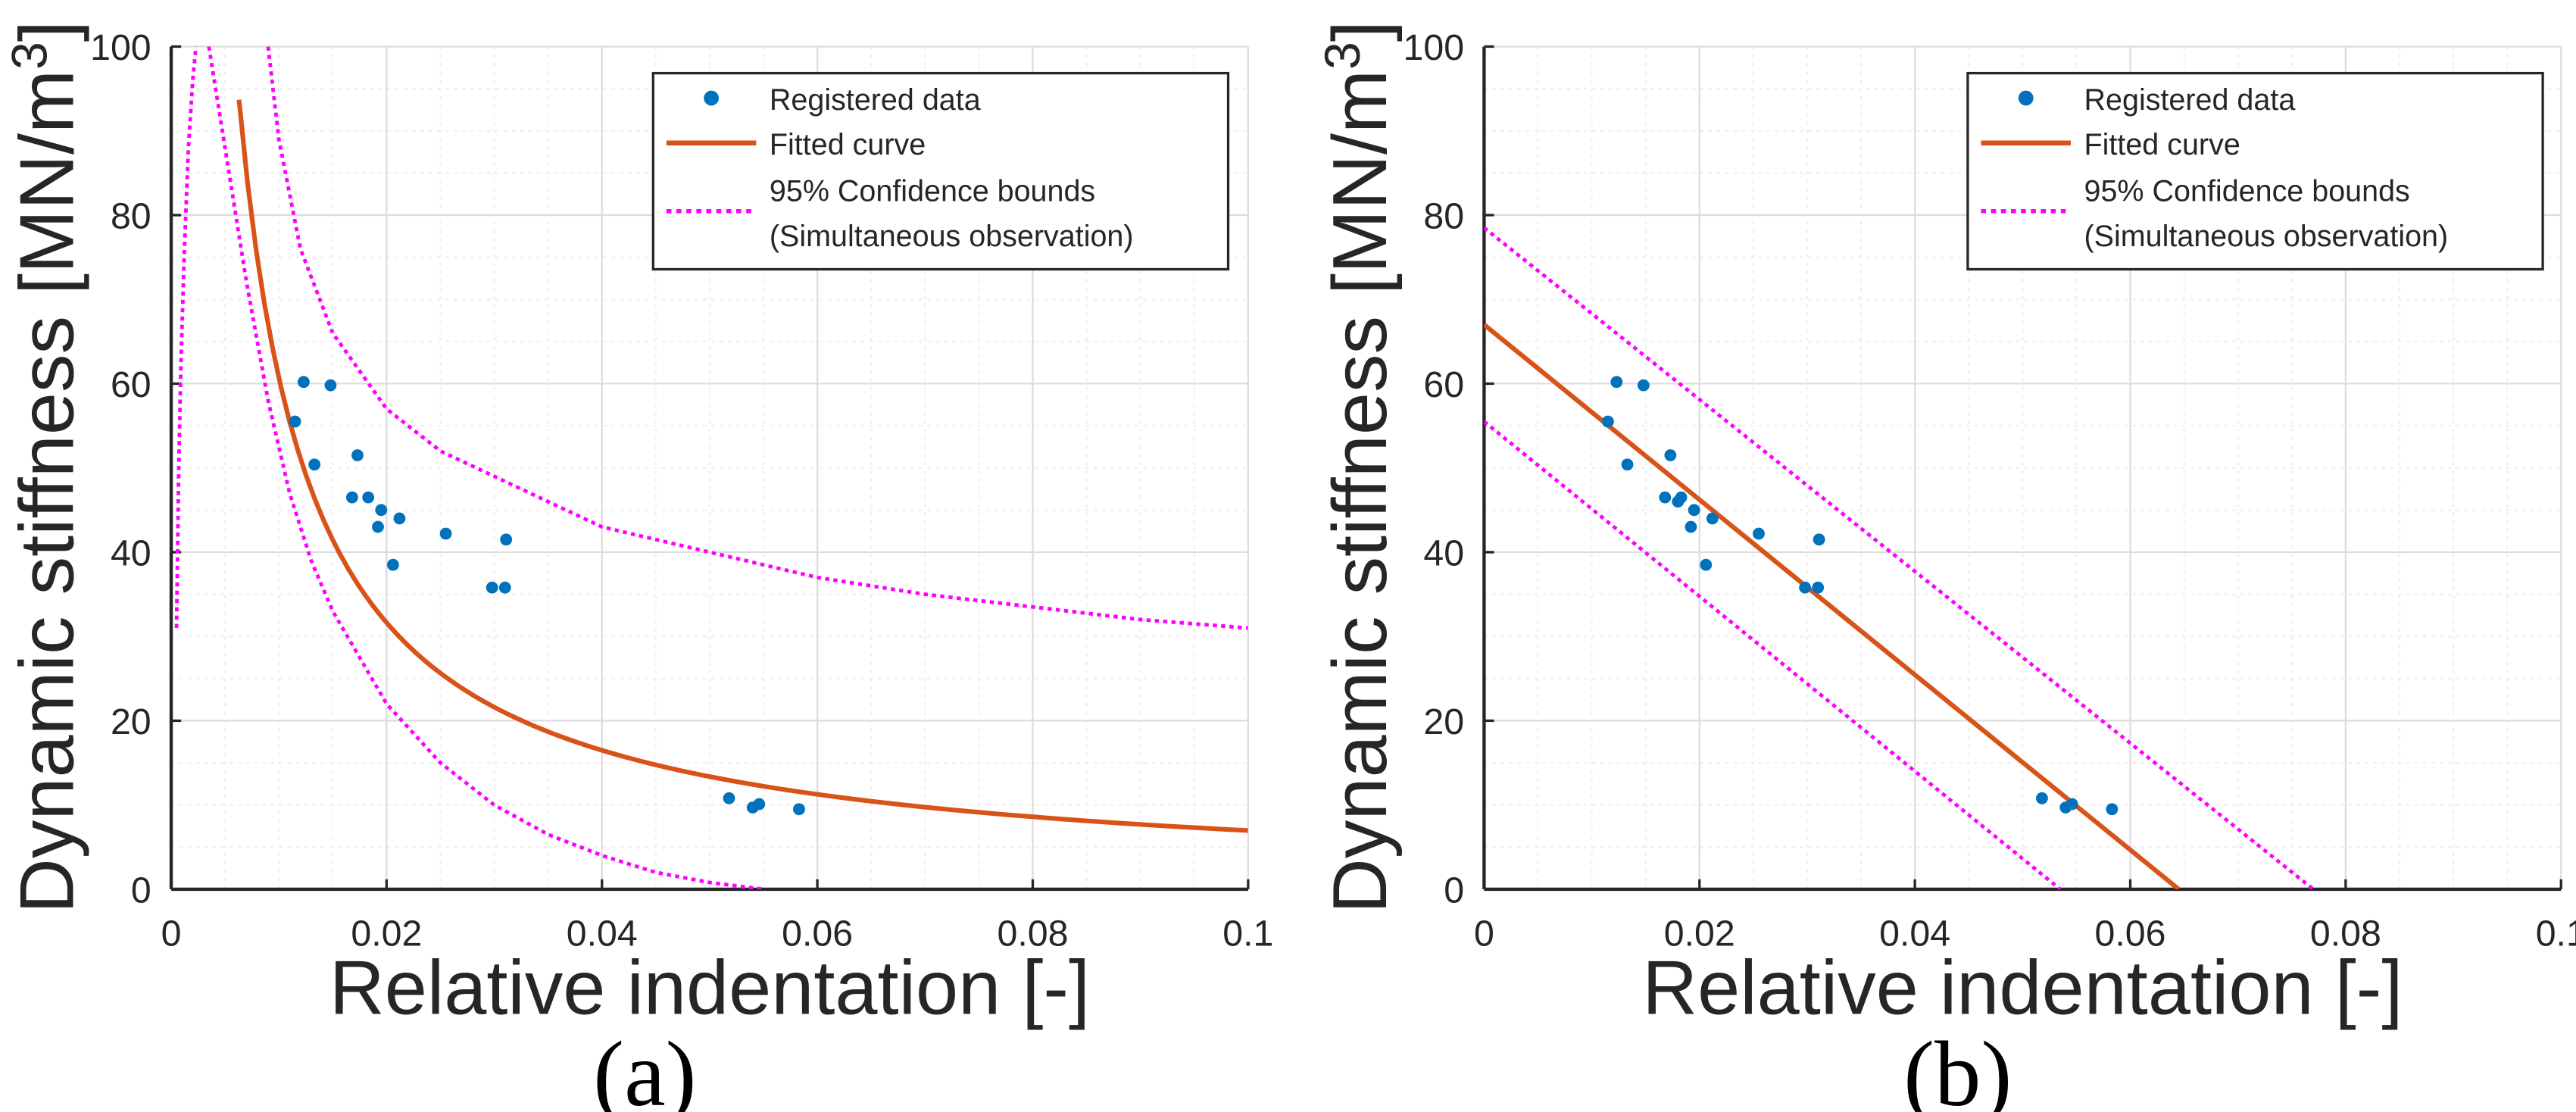 The height and width of the screenshot is (1112, 2576). What do you see at coordinates (2247, 191) in the screenshot?
I see `legend-label-bounds-line1-b: 95% Confidence bounds` at bounding box center [2247, 191].